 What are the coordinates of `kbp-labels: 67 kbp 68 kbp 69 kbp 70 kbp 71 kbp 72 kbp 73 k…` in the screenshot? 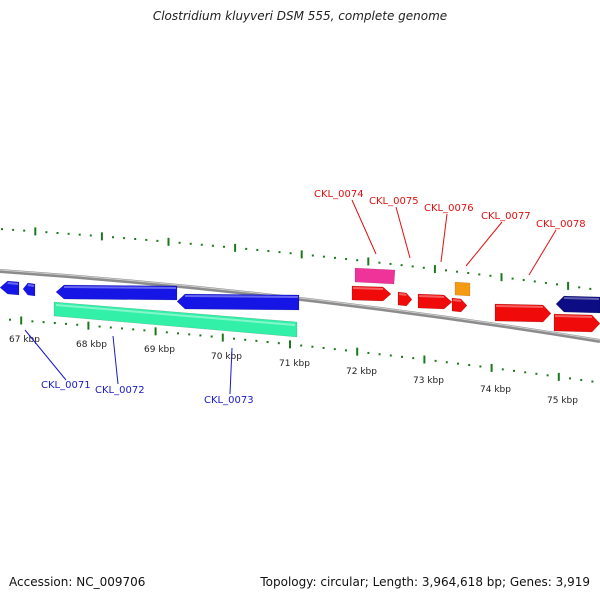 It's located at (293, 370).